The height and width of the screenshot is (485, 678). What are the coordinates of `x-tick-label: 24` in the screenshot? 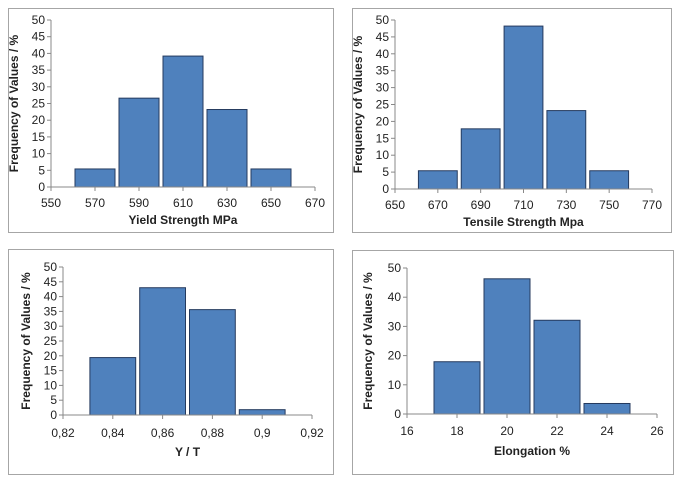 It's located at (607, 431).